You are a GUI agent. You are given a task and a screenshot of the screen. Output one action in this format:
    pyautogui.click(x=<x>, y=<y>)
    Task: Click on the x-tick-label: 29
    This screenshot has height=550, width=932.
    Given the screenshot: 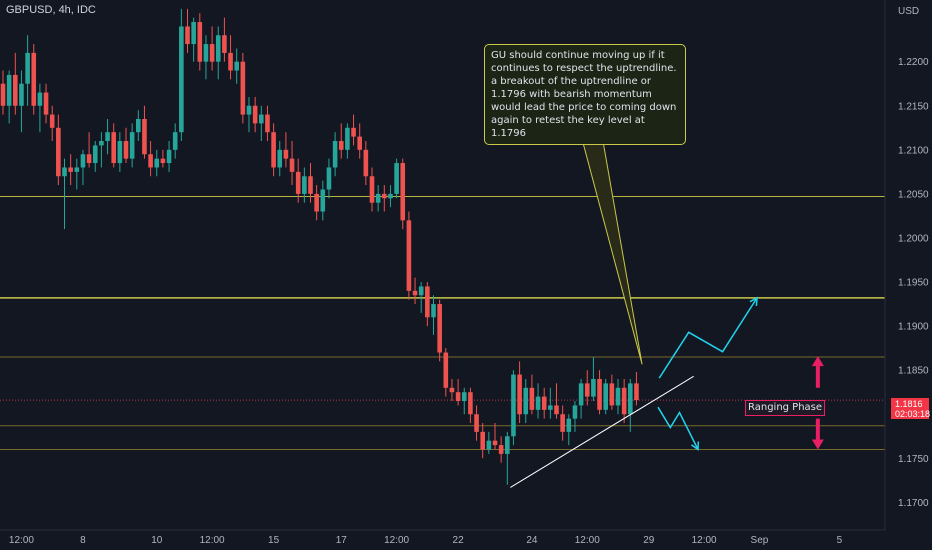 What is the action you would take?
    pyautogui.click(x=649, y=540)
    